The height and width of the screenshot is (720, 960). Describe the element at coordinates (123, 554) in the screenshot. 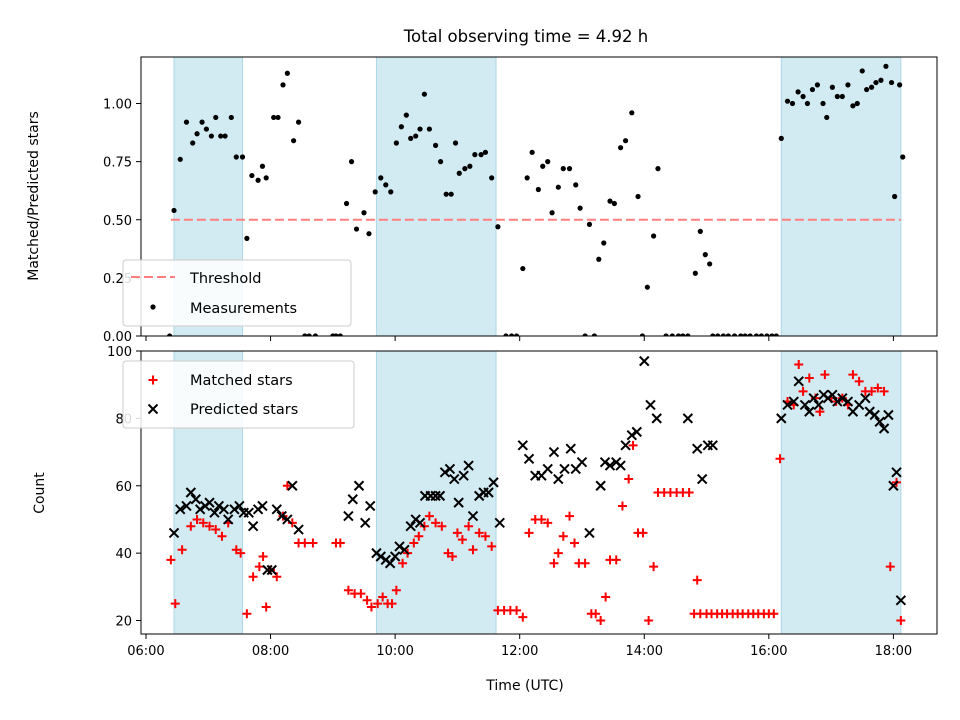

I see `bottom-y-tick-label: 40` at that location.